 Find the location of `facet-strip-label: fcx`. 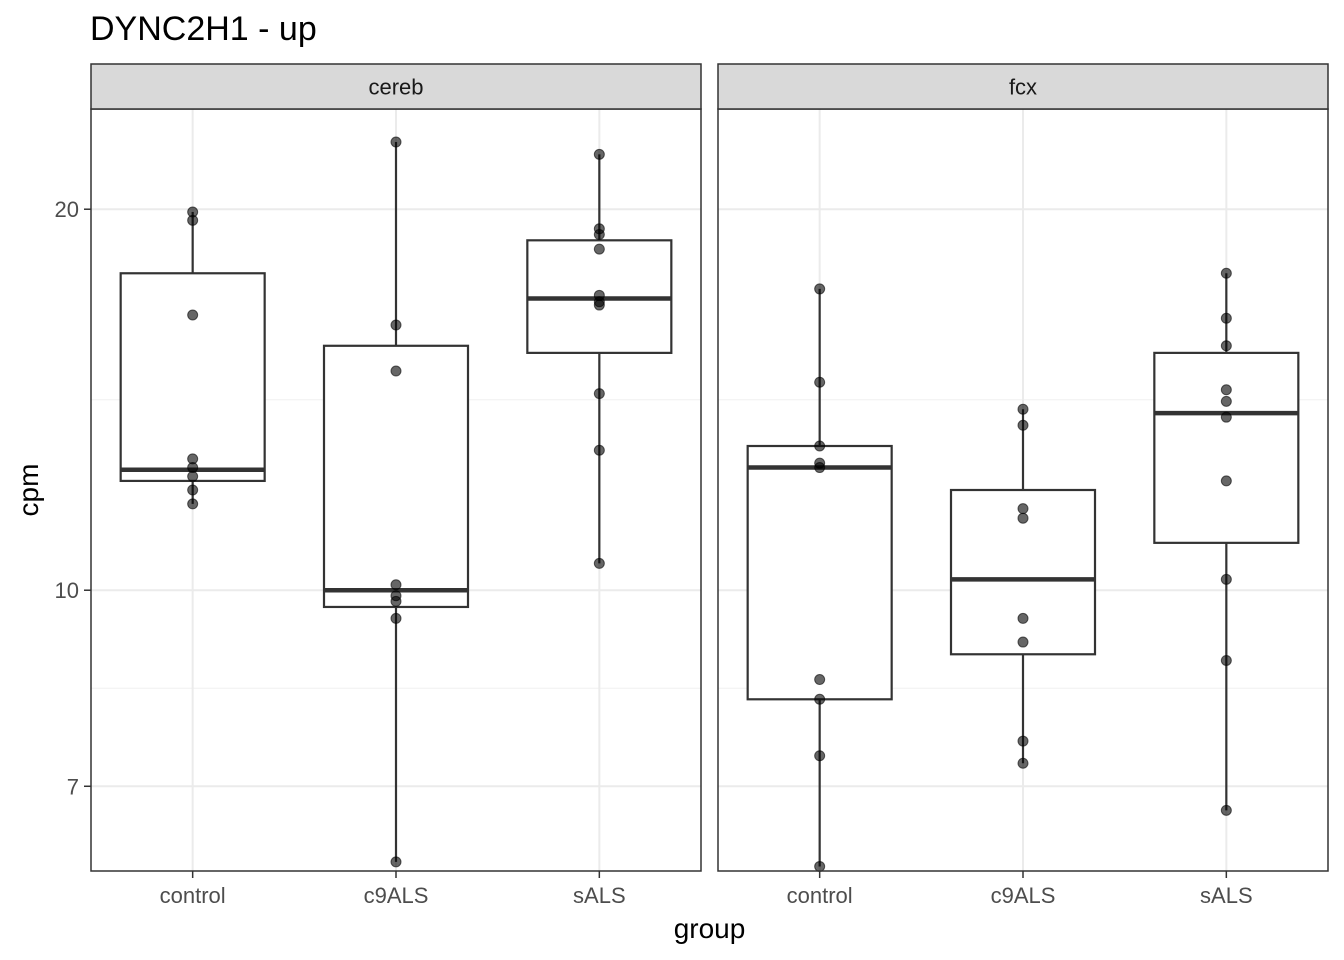

facet-strip-label: fcx is located at coordinates (1023, 87).